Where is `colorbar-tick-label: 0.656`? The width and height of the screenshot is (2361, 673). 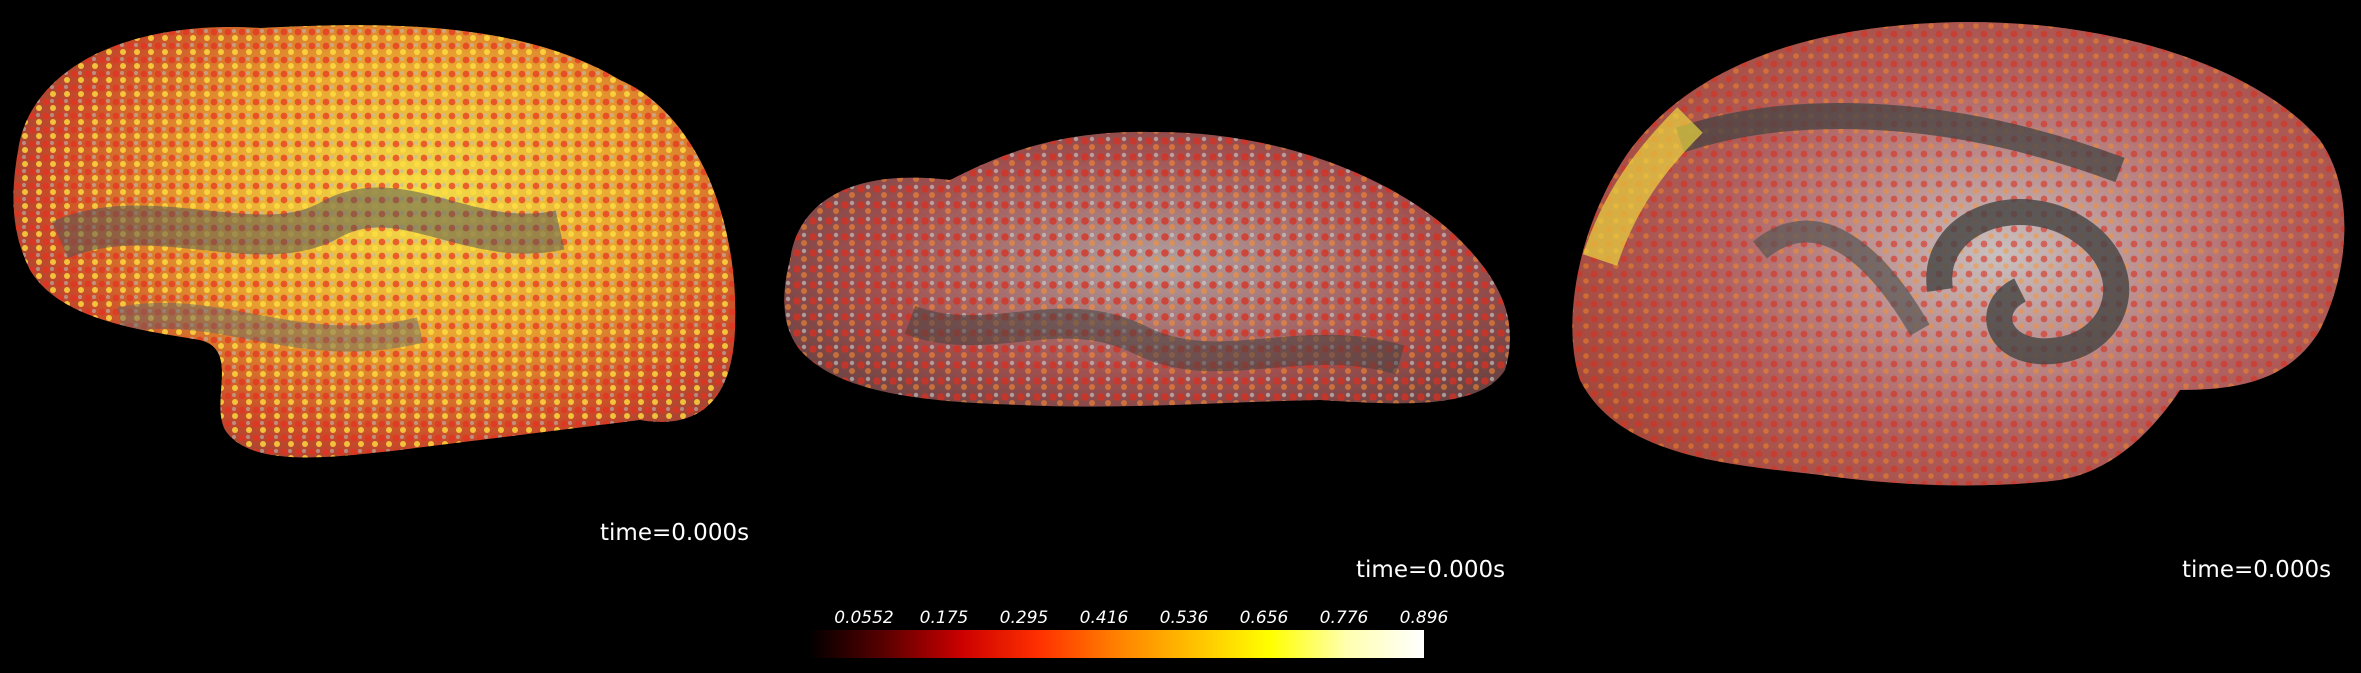
colorbar-tick-label: 0.656 is located at coordinates (1264, 618).